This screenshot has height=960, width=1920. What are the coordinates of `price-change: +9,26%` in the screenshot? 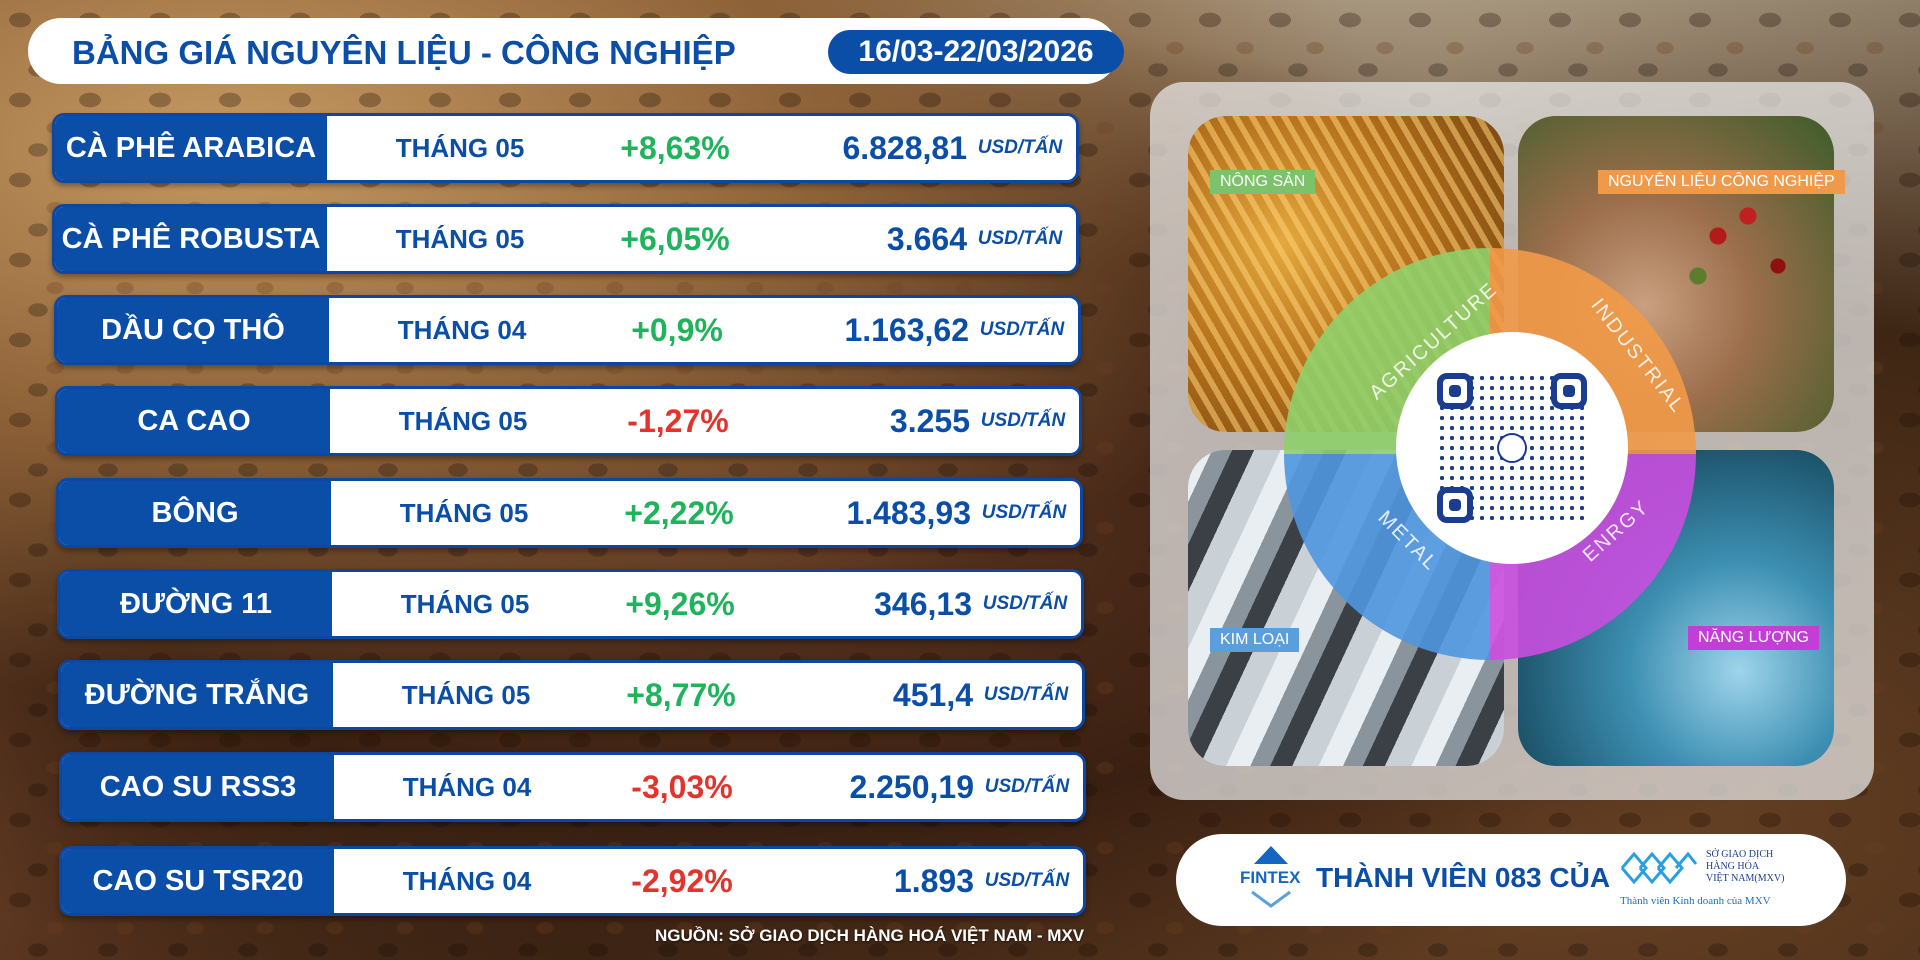 It's located at (680, 603).